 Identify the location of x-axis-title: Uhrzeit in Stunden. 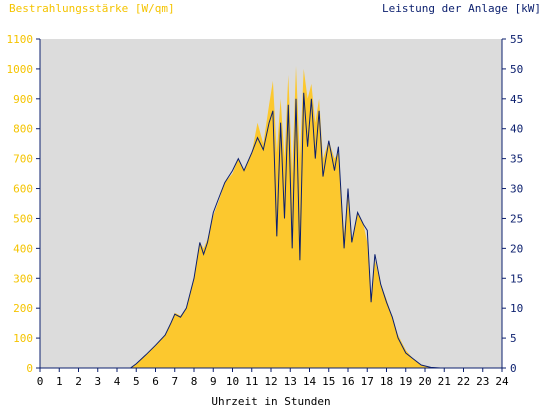
(270, 401).